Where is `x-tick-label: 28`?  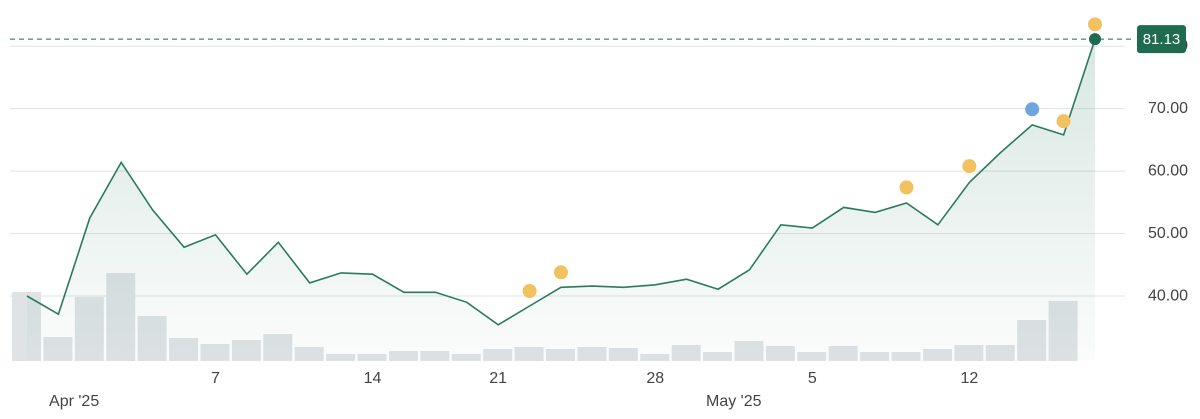
x-tick-label: 28 is located at coordinates (655, 378).